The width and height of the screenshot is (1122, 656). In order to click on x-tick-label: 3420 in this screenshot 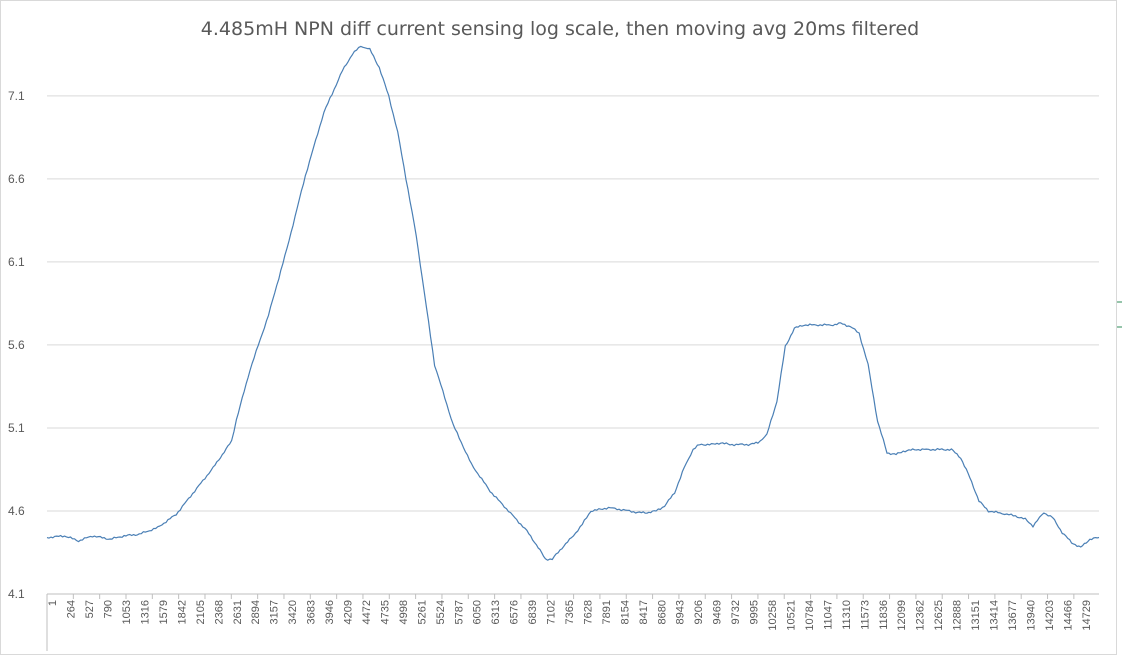, I will do `click(293, 612)`.